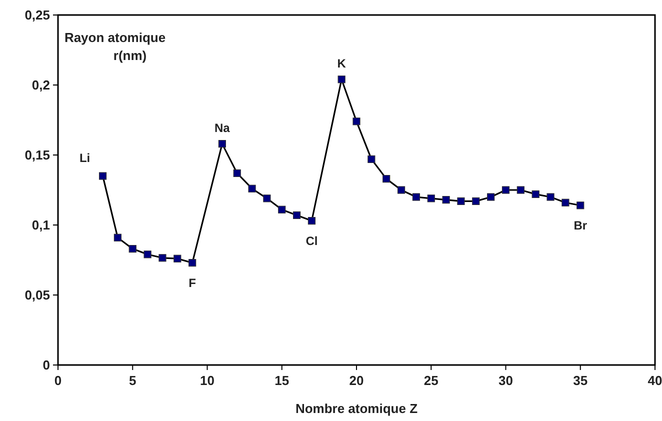 This screenshot has width=662, height=421. I want to click on annotation: Br, so click(581, 225).